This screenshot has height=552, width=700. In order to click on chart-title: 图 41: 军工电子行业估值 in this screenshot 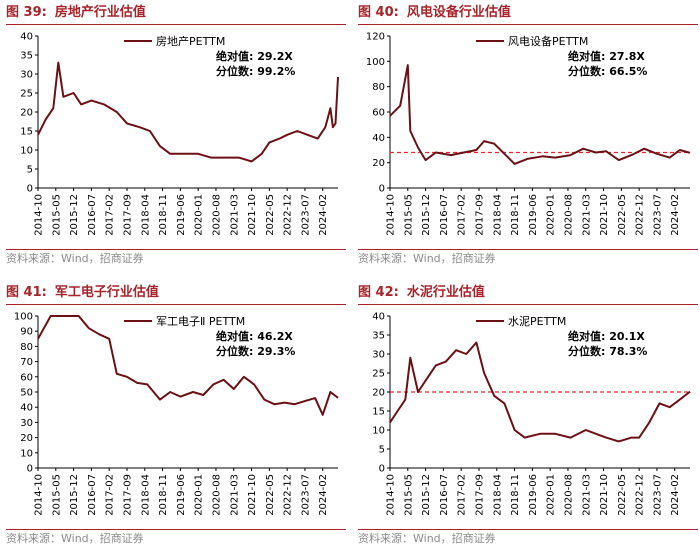, I will do `click(176, 293)`.